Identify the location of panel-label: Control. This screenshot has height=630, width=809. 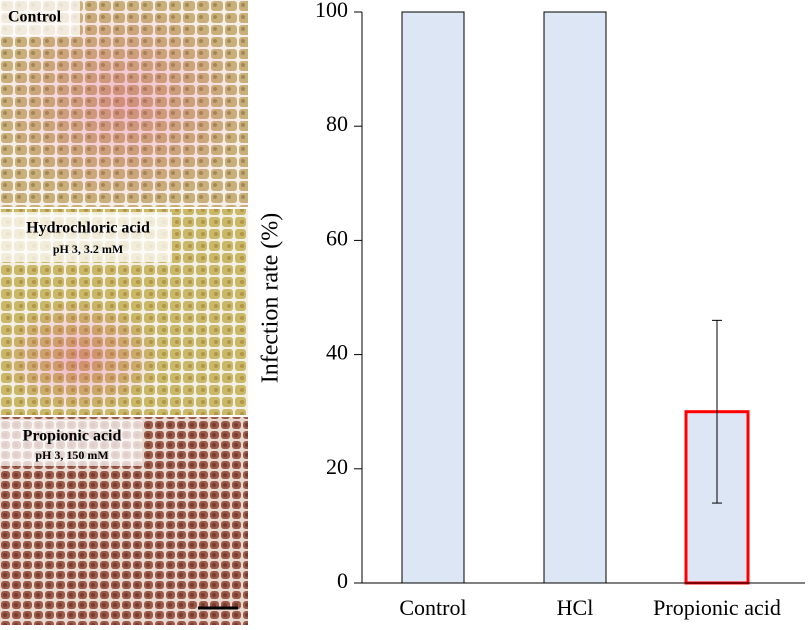
(35, 17).